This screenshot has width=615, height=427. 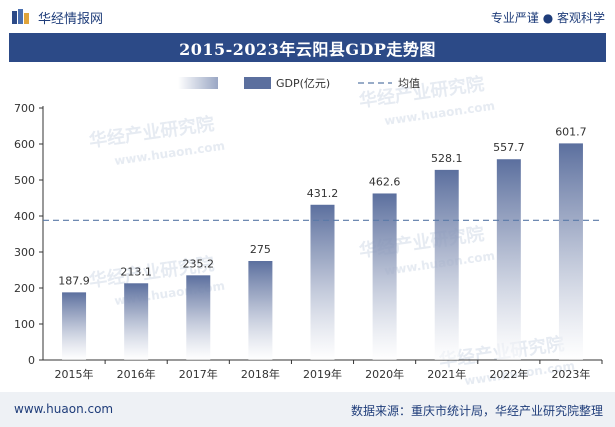 What do you see at coordinates (74, 374) in the screenshot?
I see `x-tick-label: 2015年` at bounding box center [74, 374].